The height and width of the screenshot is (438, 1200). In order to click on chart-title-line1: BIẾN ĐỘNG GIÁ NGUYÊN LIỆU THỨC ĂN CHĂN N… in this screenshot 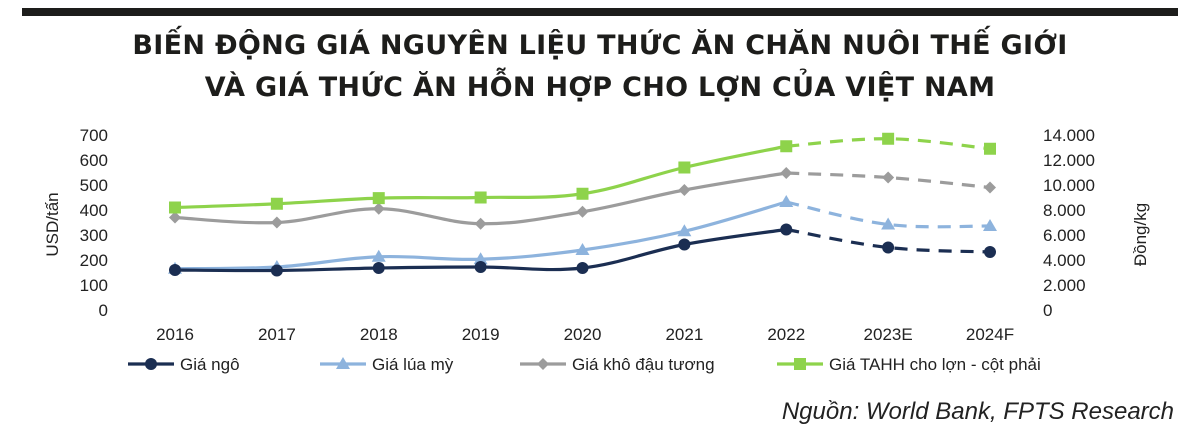, I will do `click(600, 45)`.